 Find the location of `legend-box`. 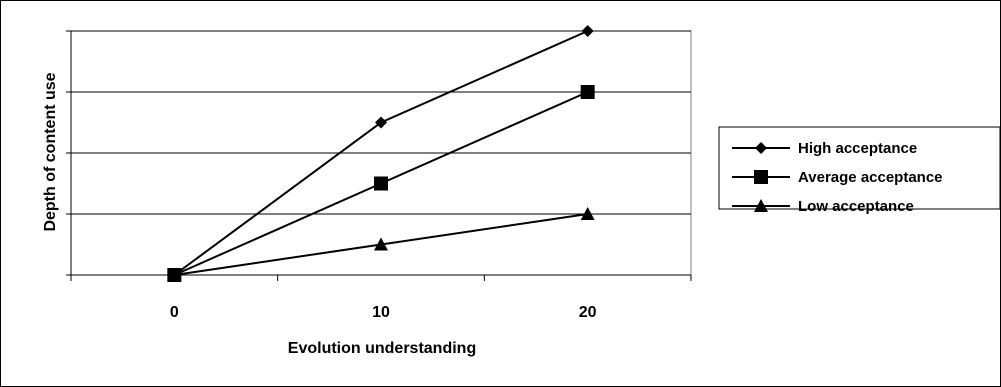

legend-box is located at coordinates (859, 168).